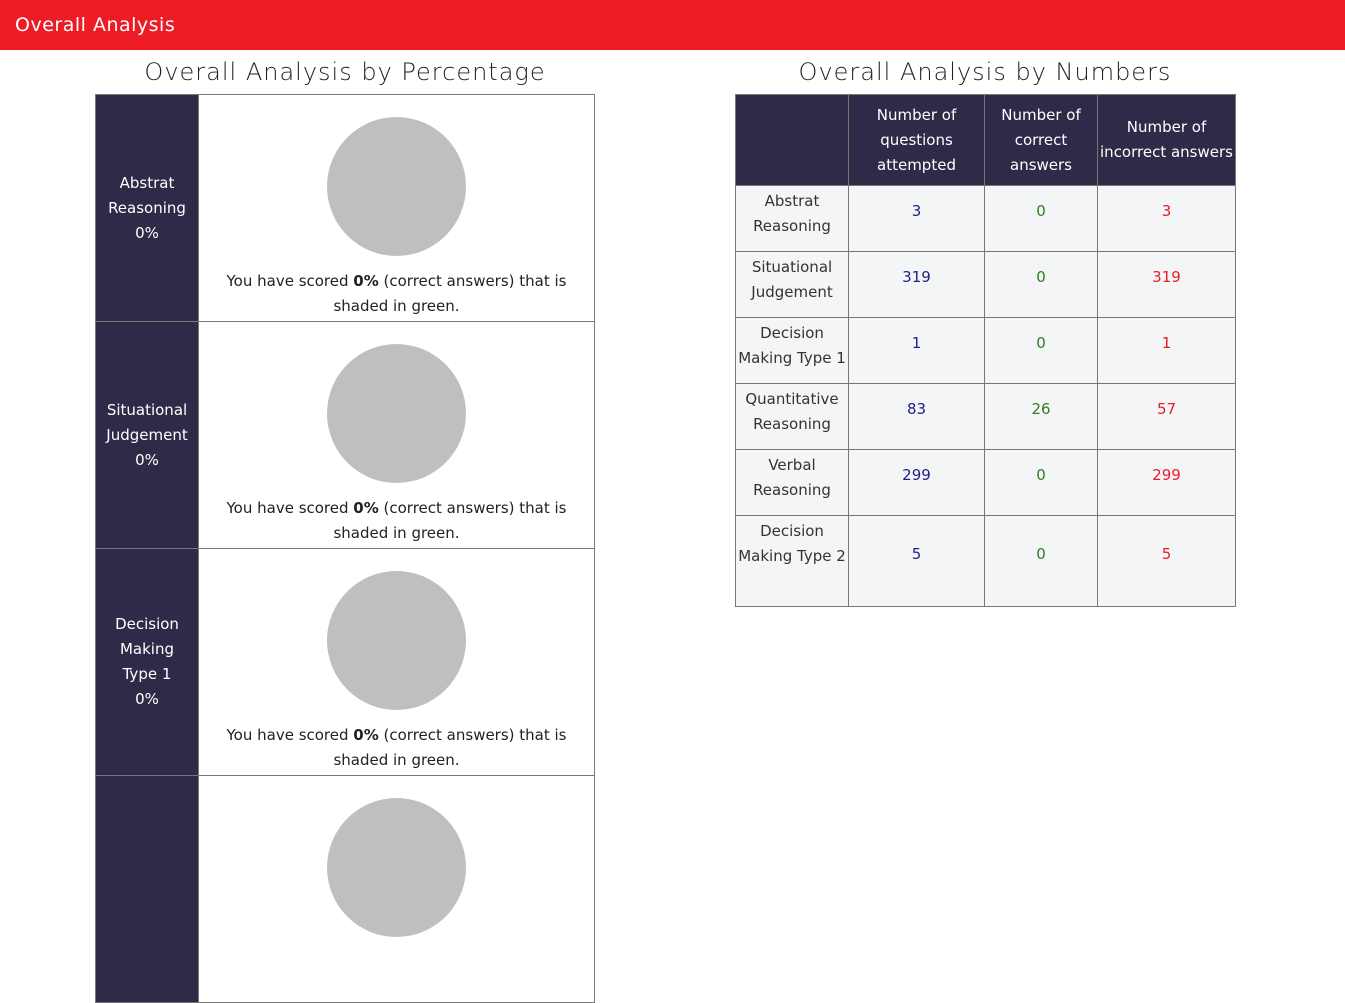 The image size is (1345, 1003). I want to click on table-row: Situational Judgement 319 0 319, so click(985, 284).